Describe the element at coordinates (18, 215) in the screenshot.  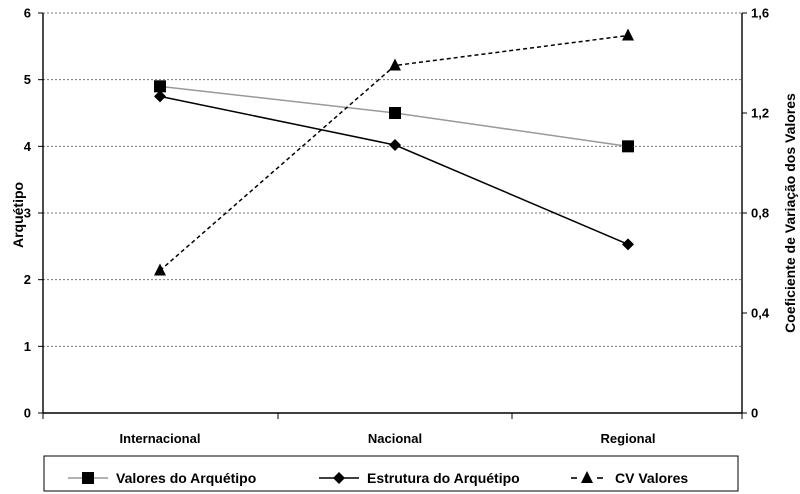
I see `left-axis-title: Arquétipo` at that location.